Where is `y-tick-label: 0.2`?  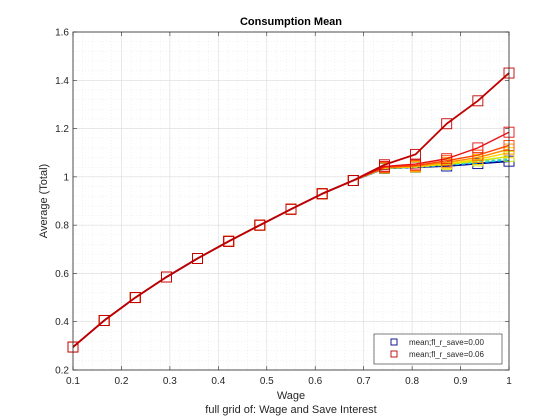
y-tick-label: 0.2 is located at coordinates (62, 371).